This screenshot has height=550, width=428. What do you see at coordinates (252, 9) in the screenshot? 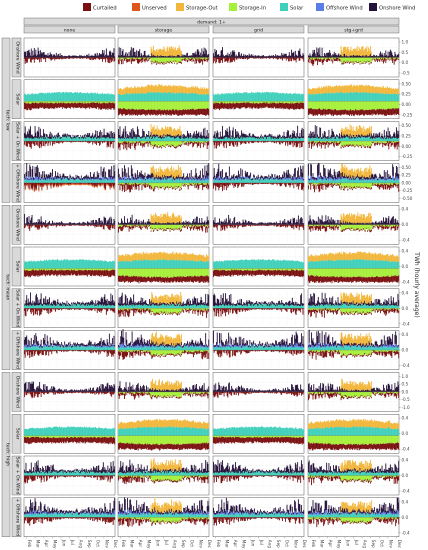
I see `legend-label: Storage-In` at bounding box center [252, 9].